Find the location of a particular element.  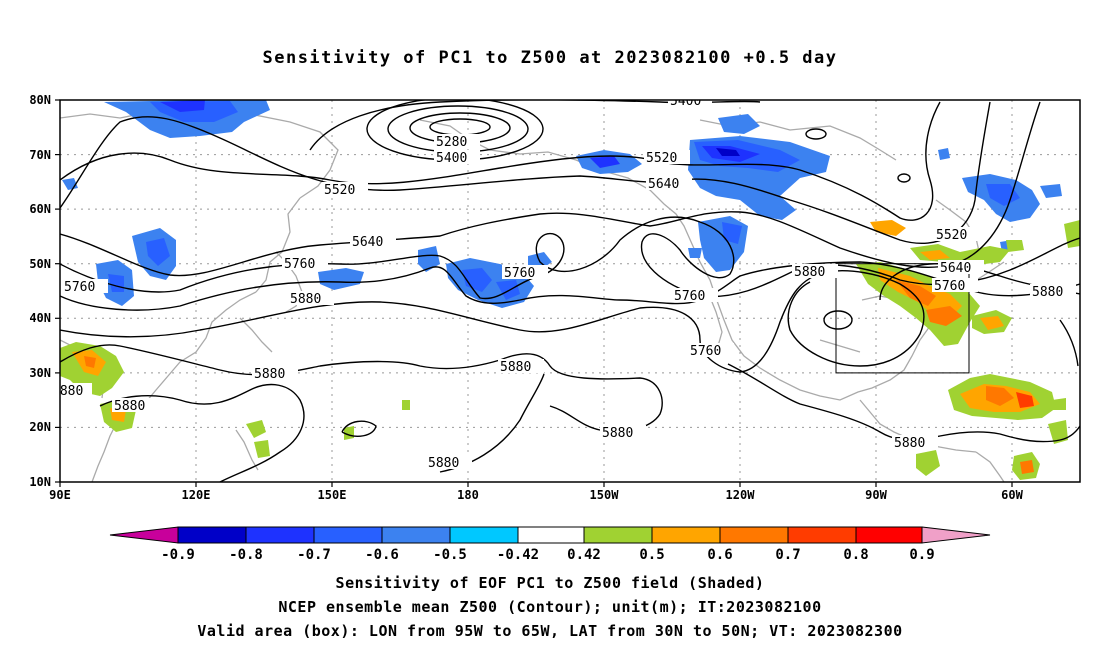

valid-area-box is located at coordinates (902, 318).